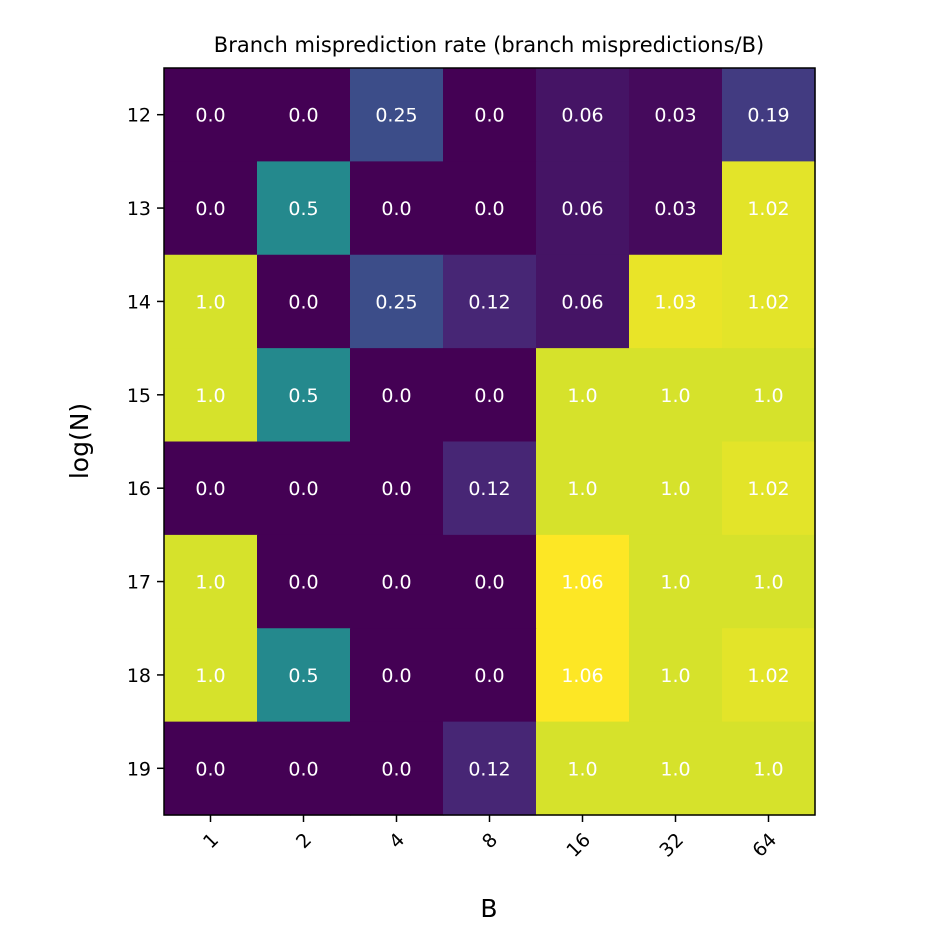 This screenshot has height=944, width=926. I want to click on y-axis-ticks: 12 13 14 15 16 17 18 19, so click(145, 442).